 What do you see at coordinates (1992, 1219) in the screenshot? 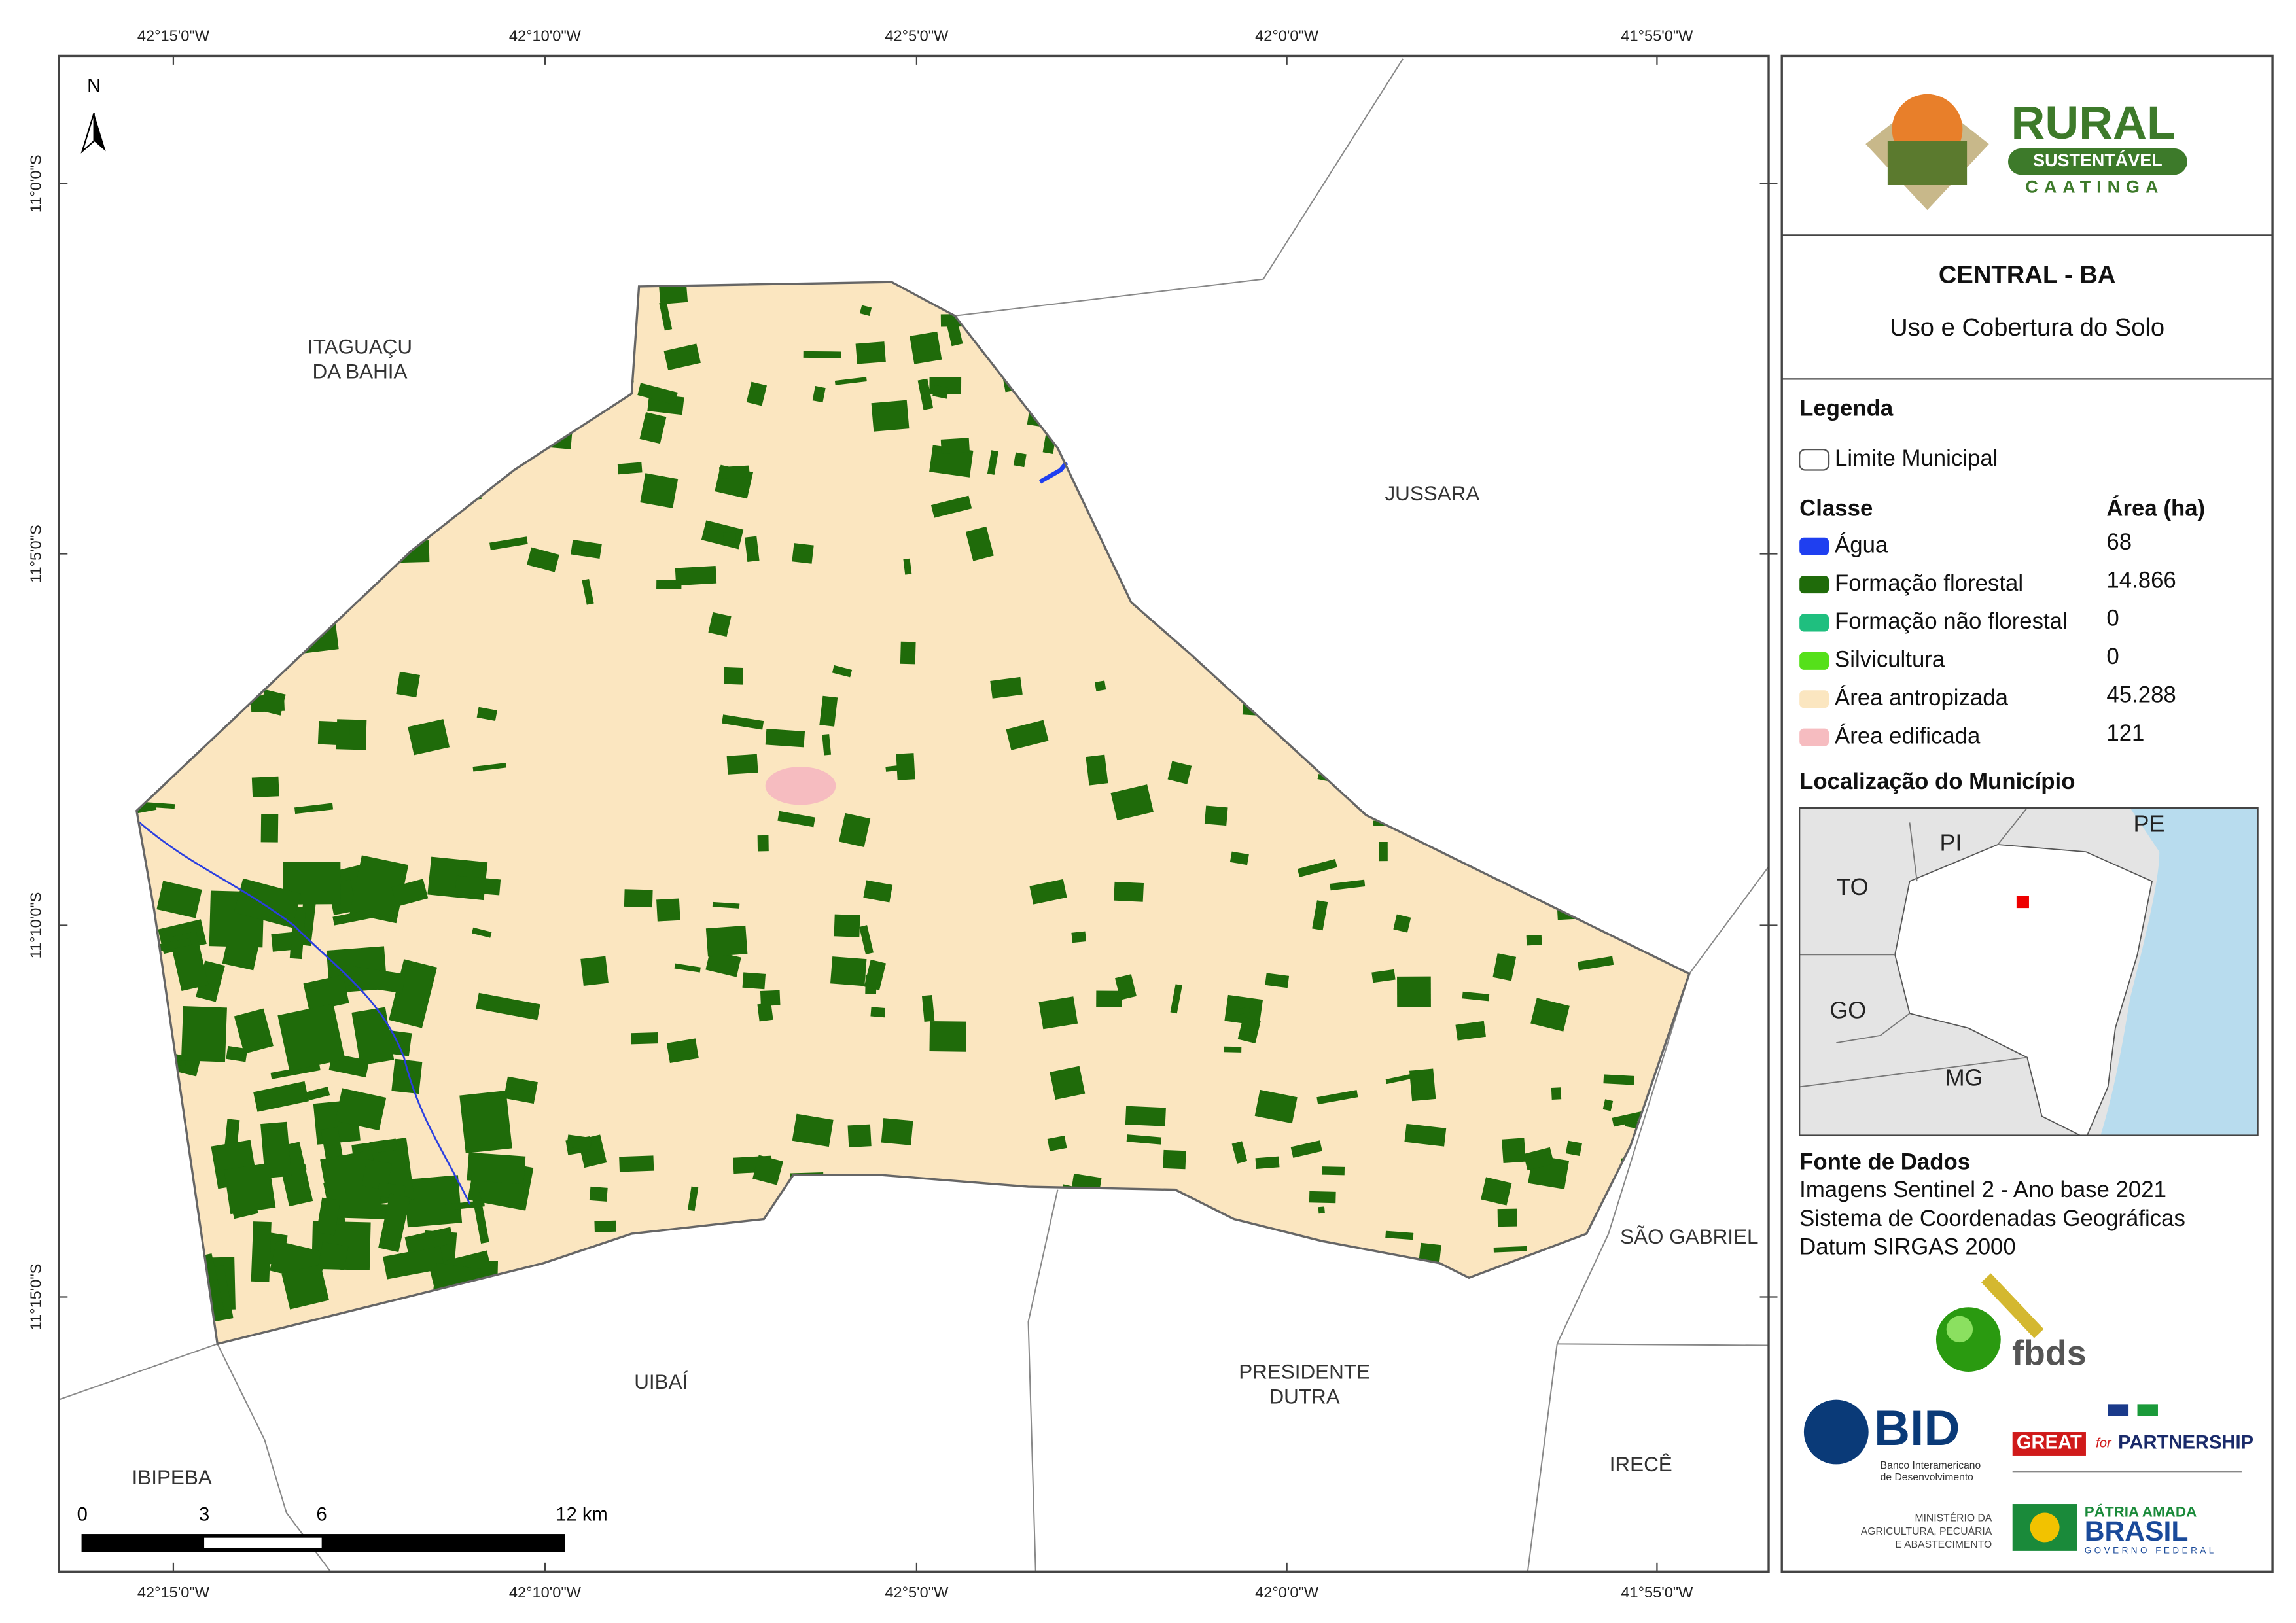
I see `source-line: Sistema de Coordenadas Geográficas` at bounding box center [1992, 1219].